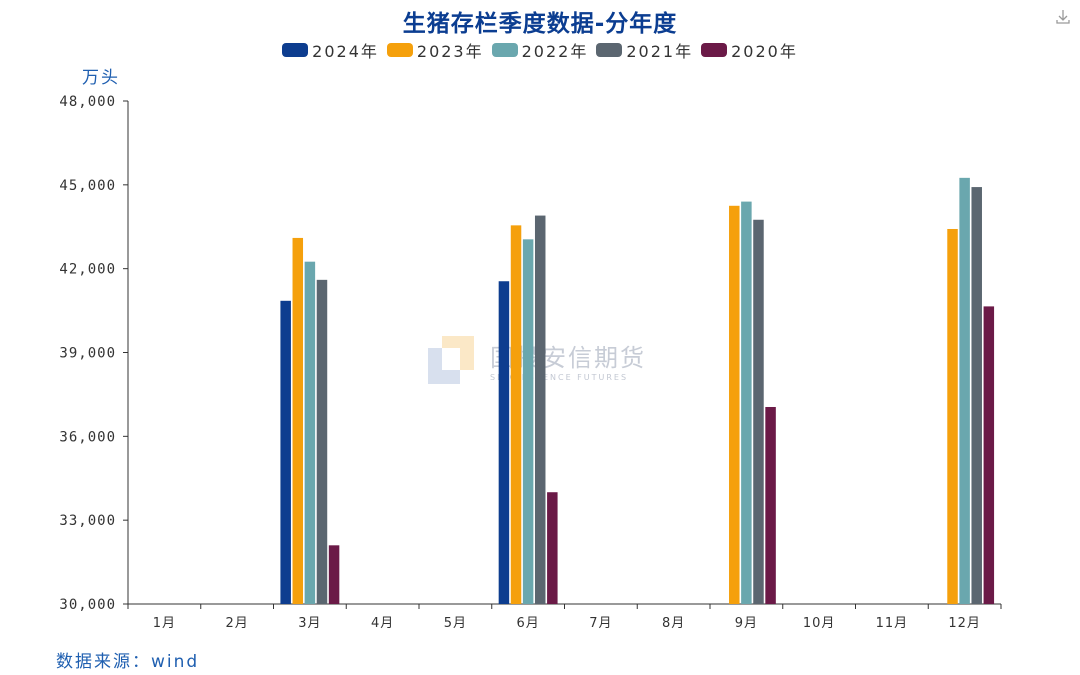  Describe the element at coordinates (128, 662) in the screenshot. I see `data-source: 数据来源：wind` at that location.